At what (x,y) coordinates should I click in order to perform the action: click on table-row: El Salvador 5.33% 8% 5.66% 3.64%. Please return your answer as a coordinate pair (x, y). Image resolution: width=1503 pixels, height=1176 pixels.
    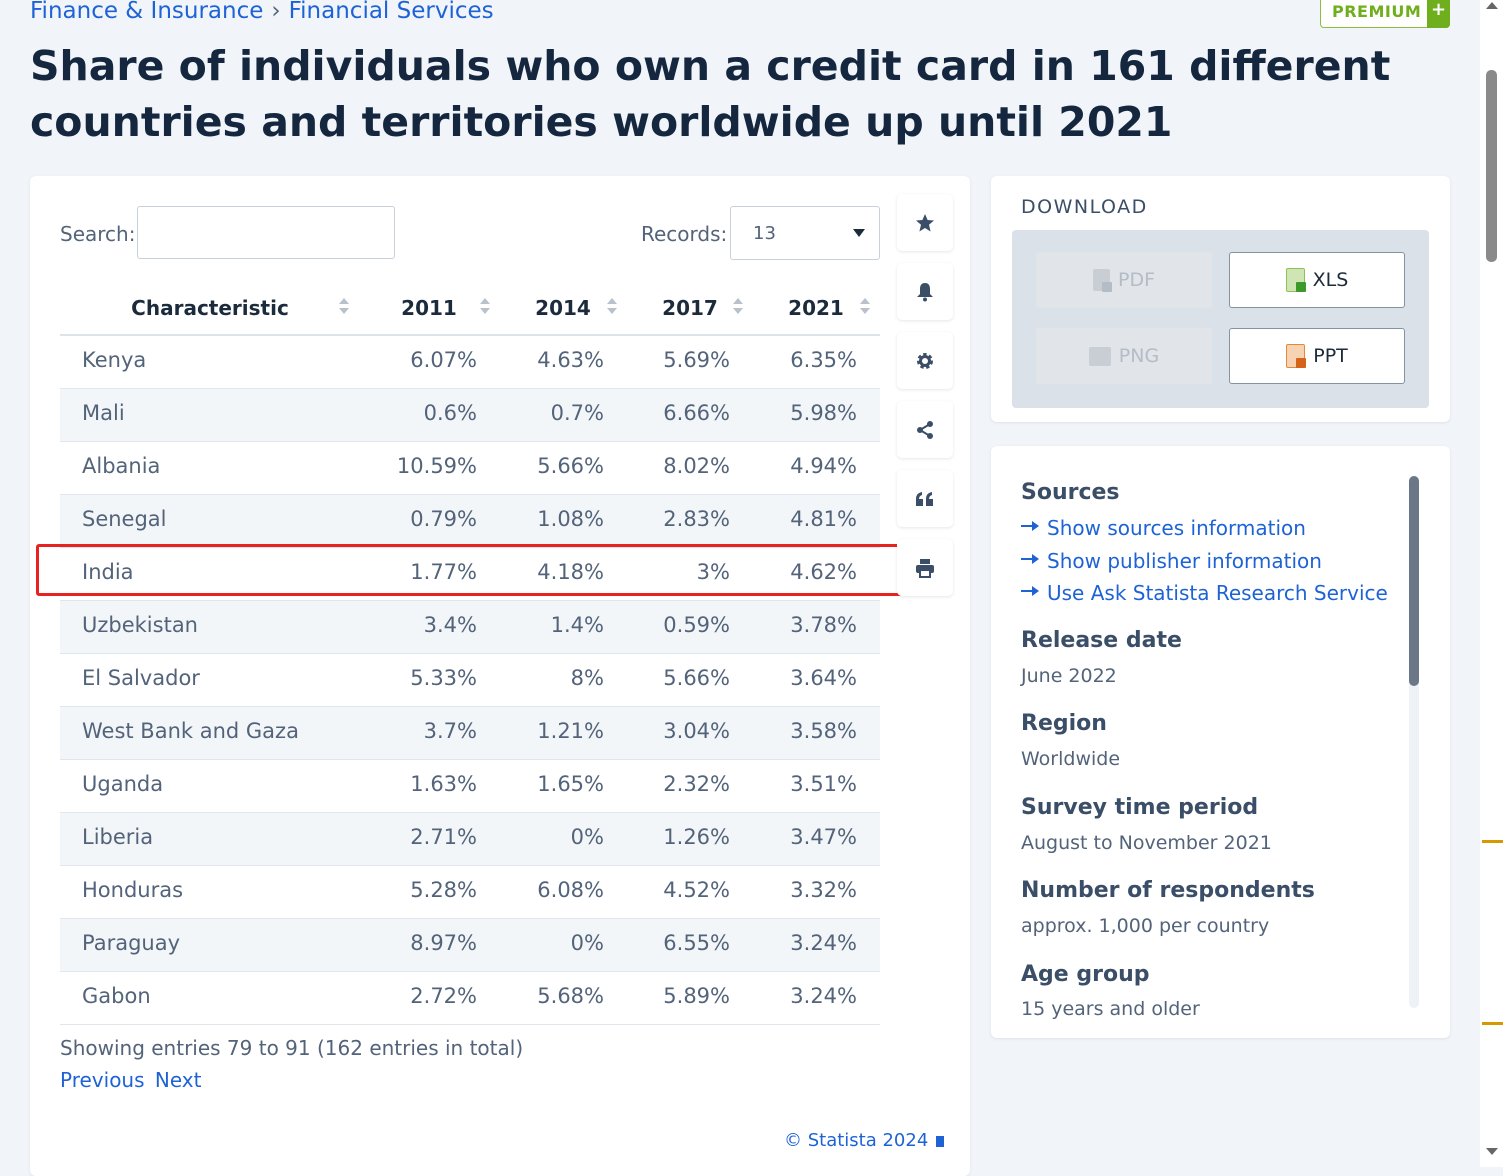
    Looking at the image, I should click on (470, 680).